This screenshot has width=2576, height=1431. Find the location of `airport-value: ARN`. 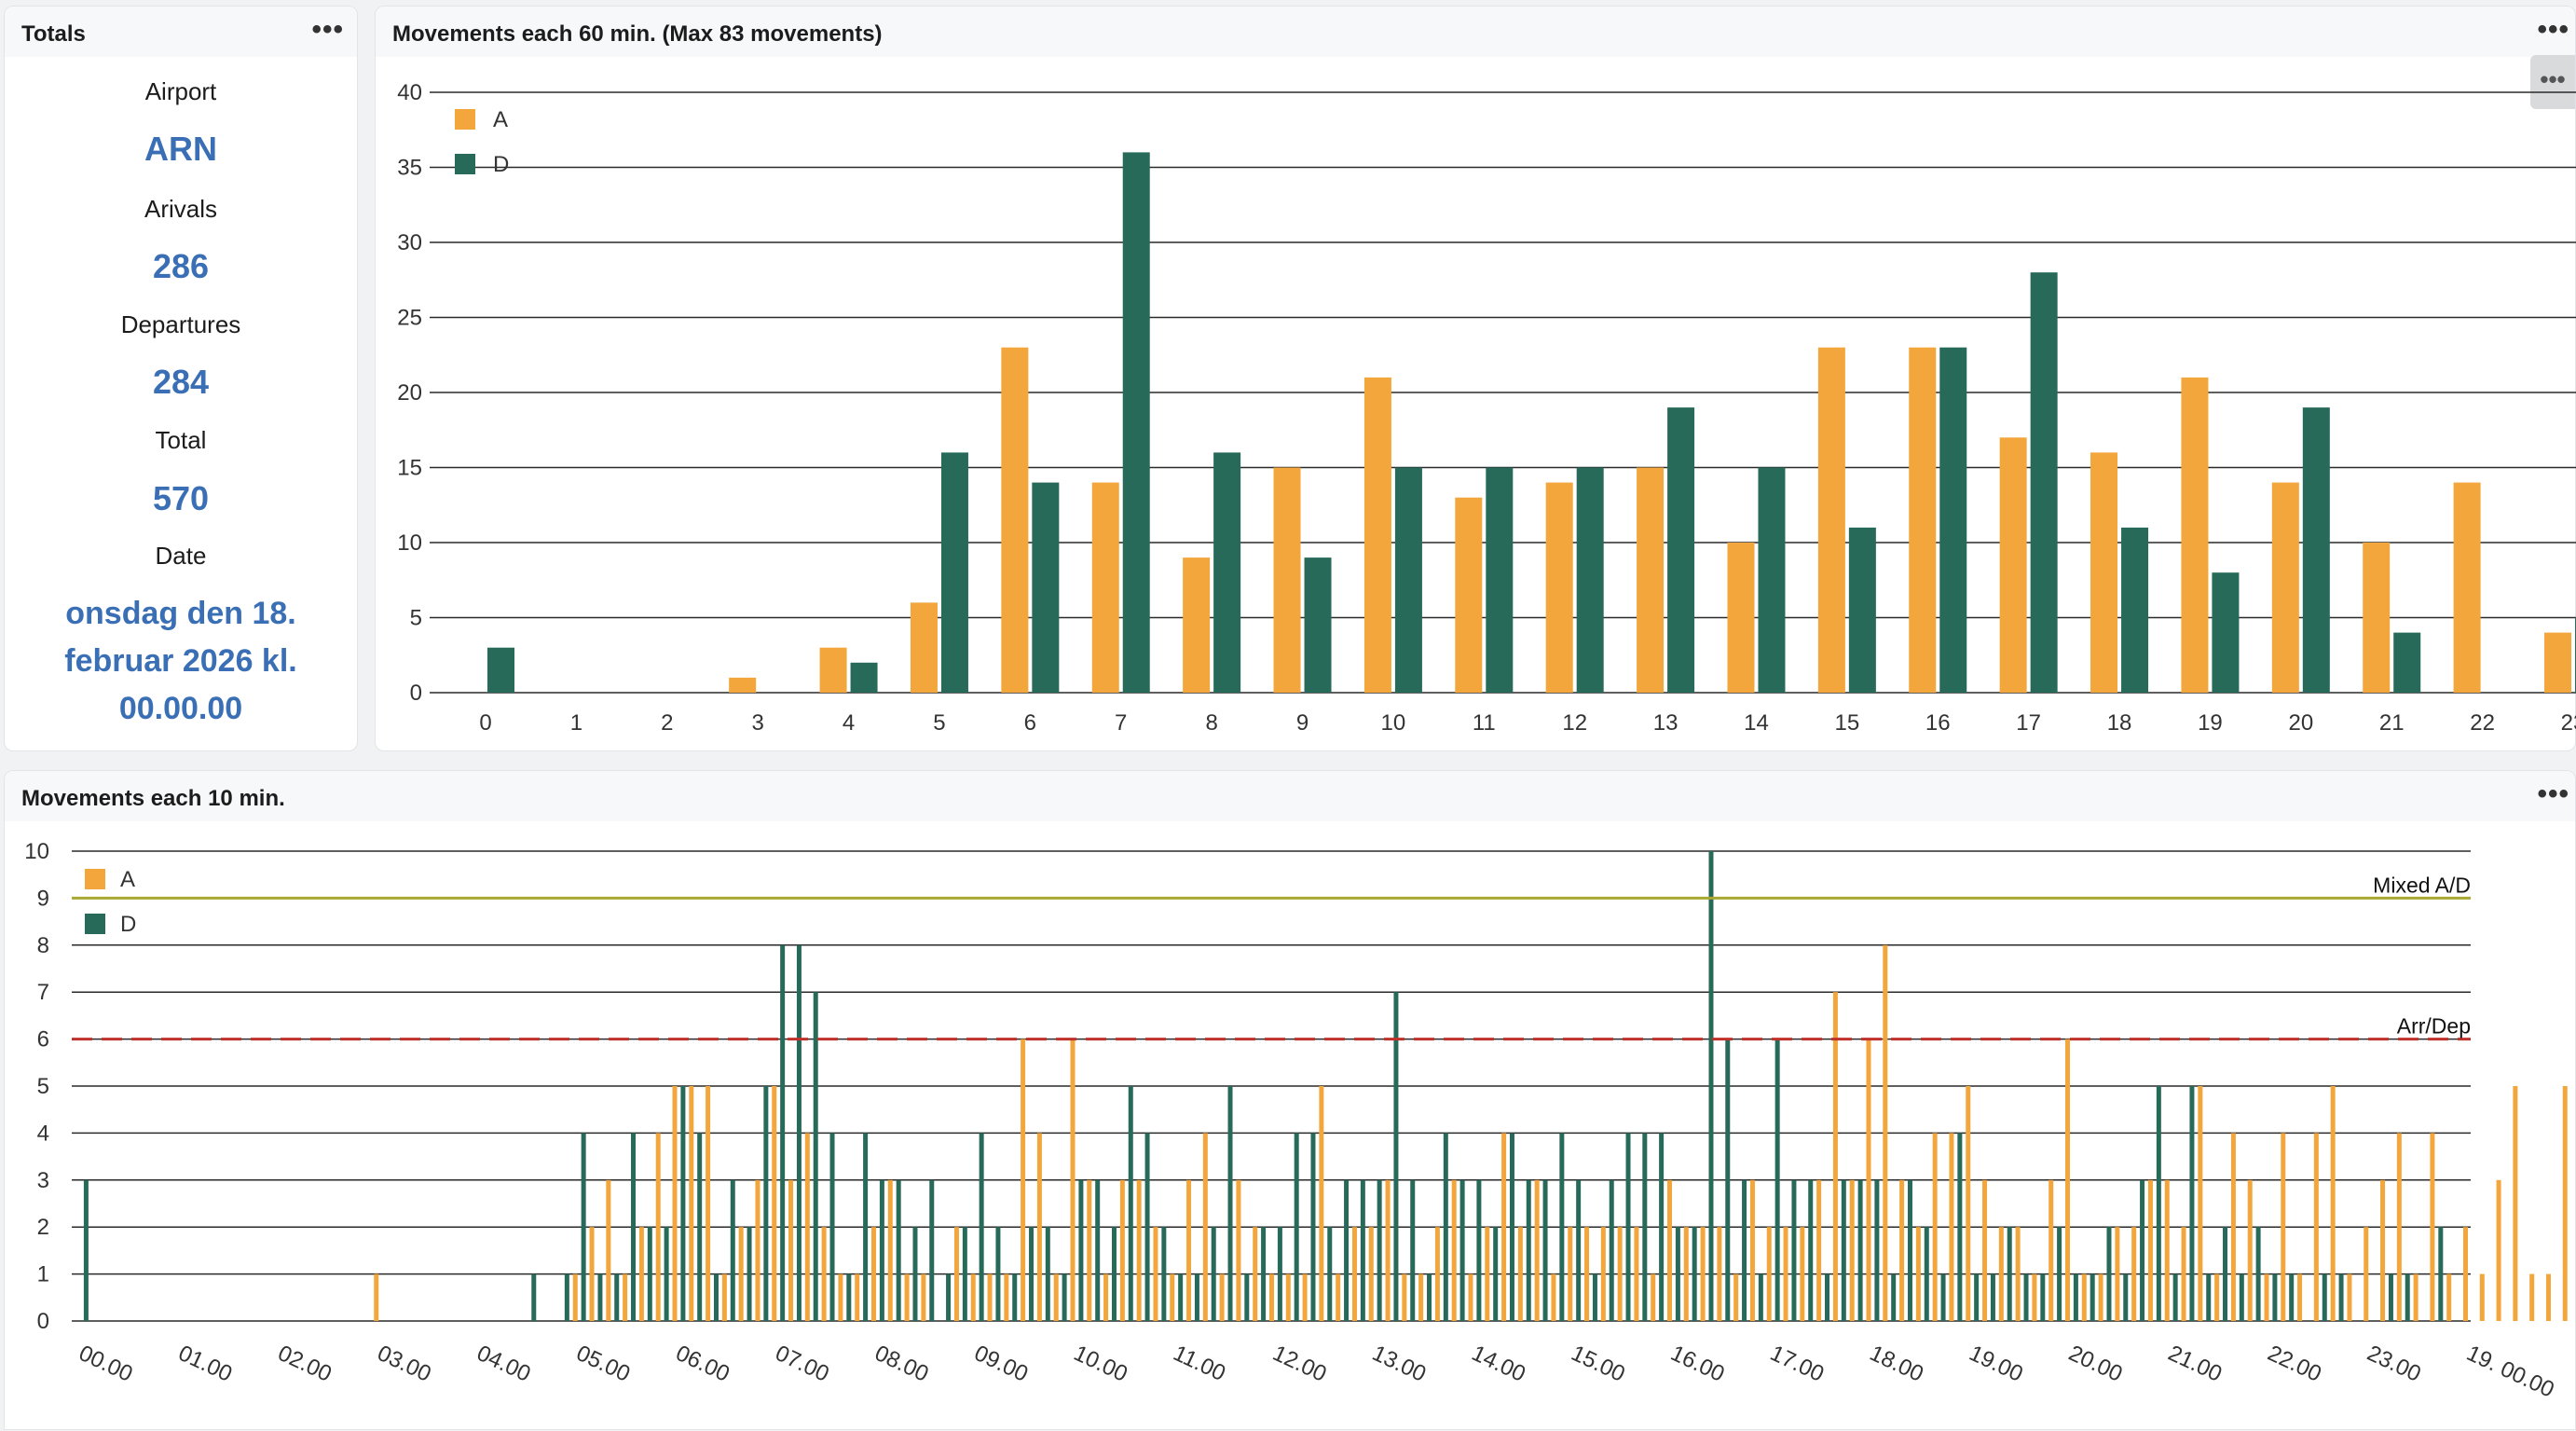

airport-value: ARN is located at coordinates (180, 149).